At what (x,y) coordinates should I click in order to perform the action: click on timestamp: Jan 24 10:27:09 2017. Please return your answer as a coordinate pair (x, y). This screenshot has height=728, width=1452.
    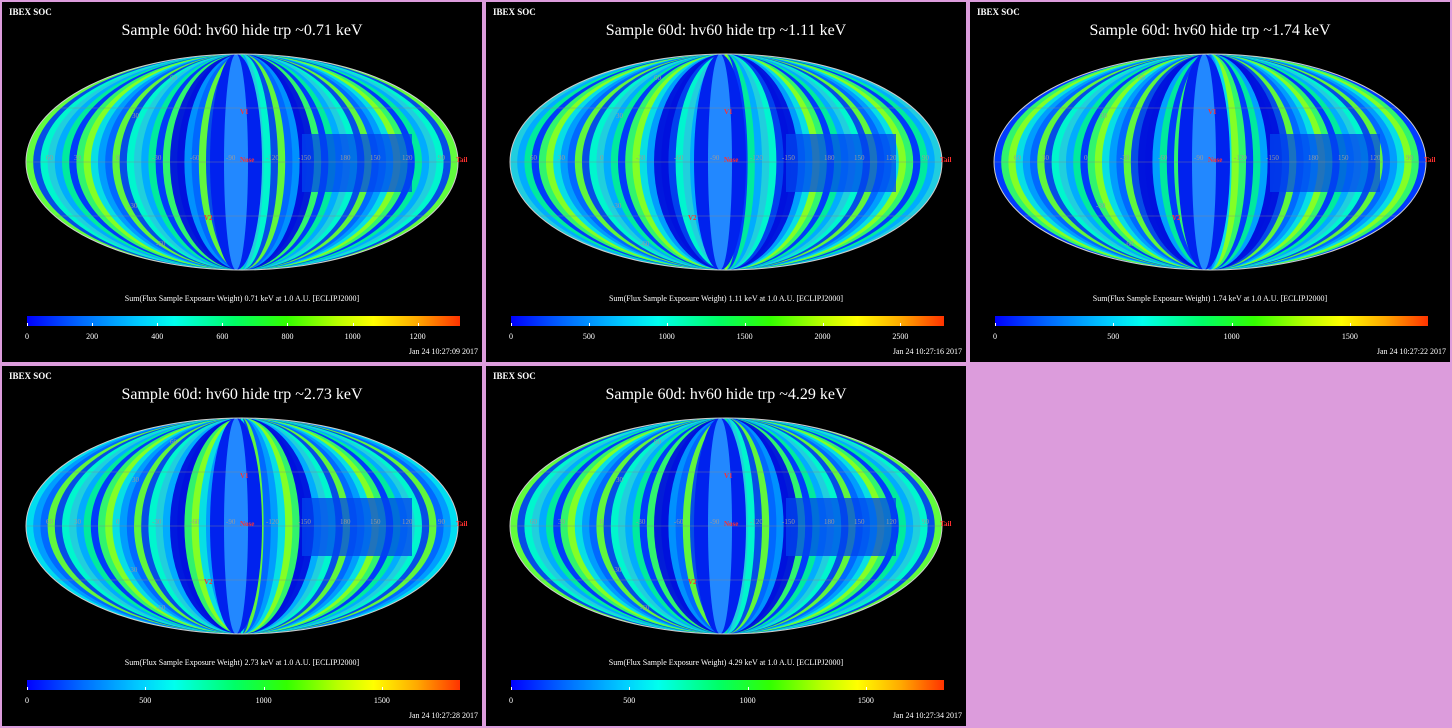
    Looking at the image, I should click on (443, 351).